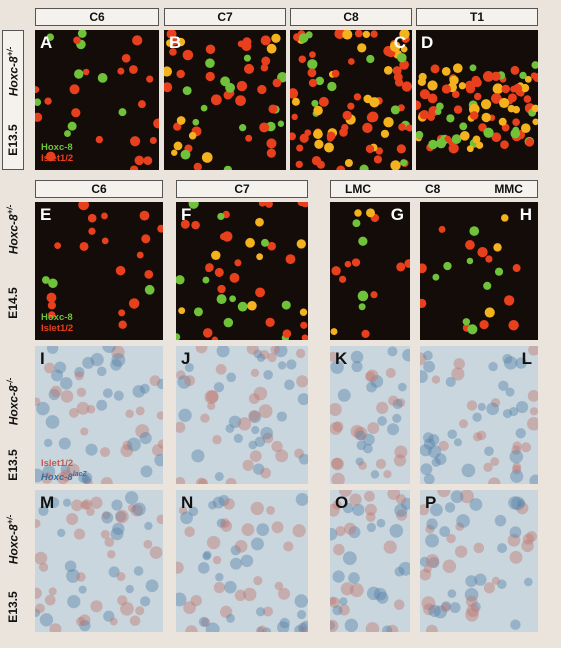 The height and width of the screenshot is (648, 561). What do you see at coordinates (46, 42) in the screenshot?
I see `panel-letter-a: A` at bounding box center [46, 42].